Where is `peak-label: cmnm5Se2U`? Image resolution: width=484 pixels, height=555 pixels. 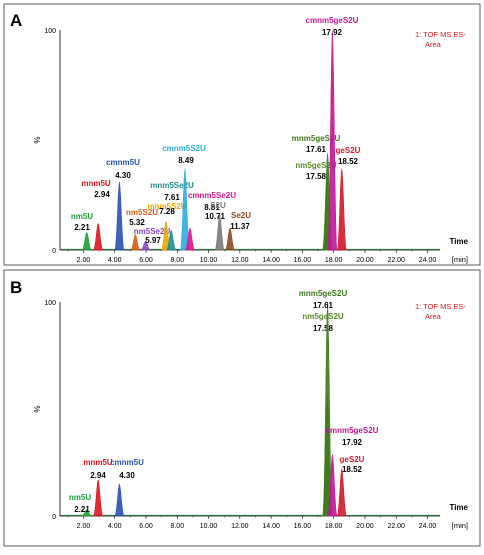 peak-label: cmnm5Se2U is located at coordinates (212, 195).